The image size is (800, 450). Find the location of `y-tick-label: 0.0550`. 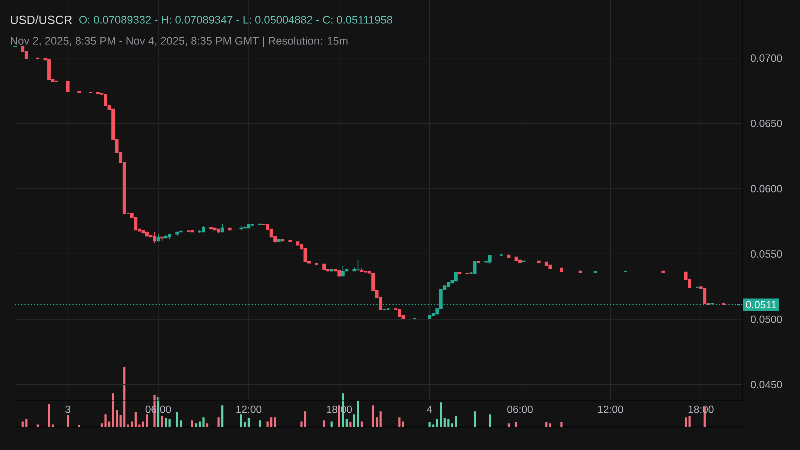

y-tick-label: 0.0550 is located at coordinates (766, 254).